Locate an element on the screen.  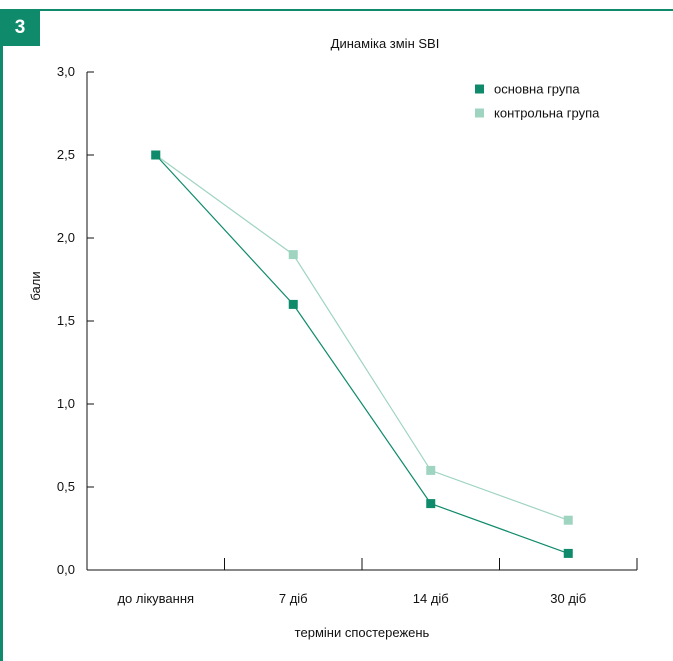
y-axis-label: бали is located at coordinates (35, 285).